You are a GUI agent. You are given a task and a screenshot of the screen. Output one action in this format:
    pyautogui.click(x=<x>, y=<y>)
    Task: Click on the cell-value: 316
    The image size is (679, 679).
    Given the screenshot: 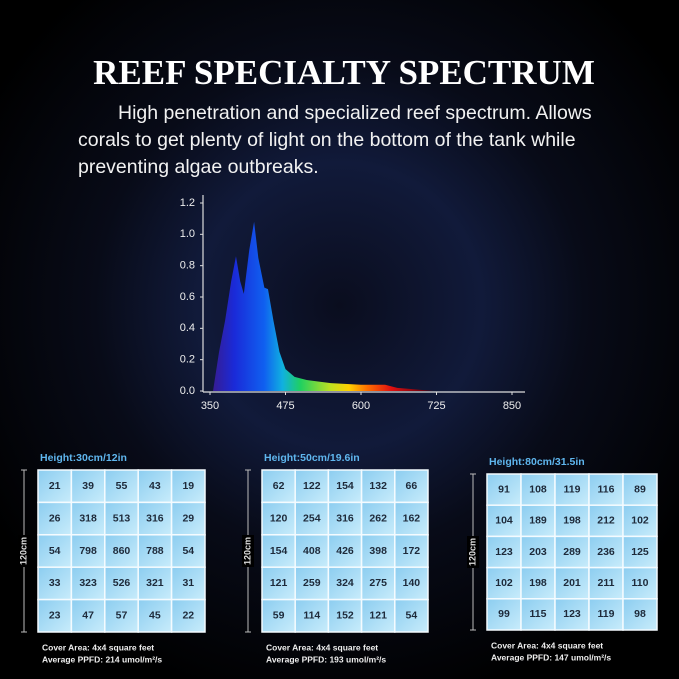 What is the action you would take?
    pyautogui.click(x=345, y=518)
    